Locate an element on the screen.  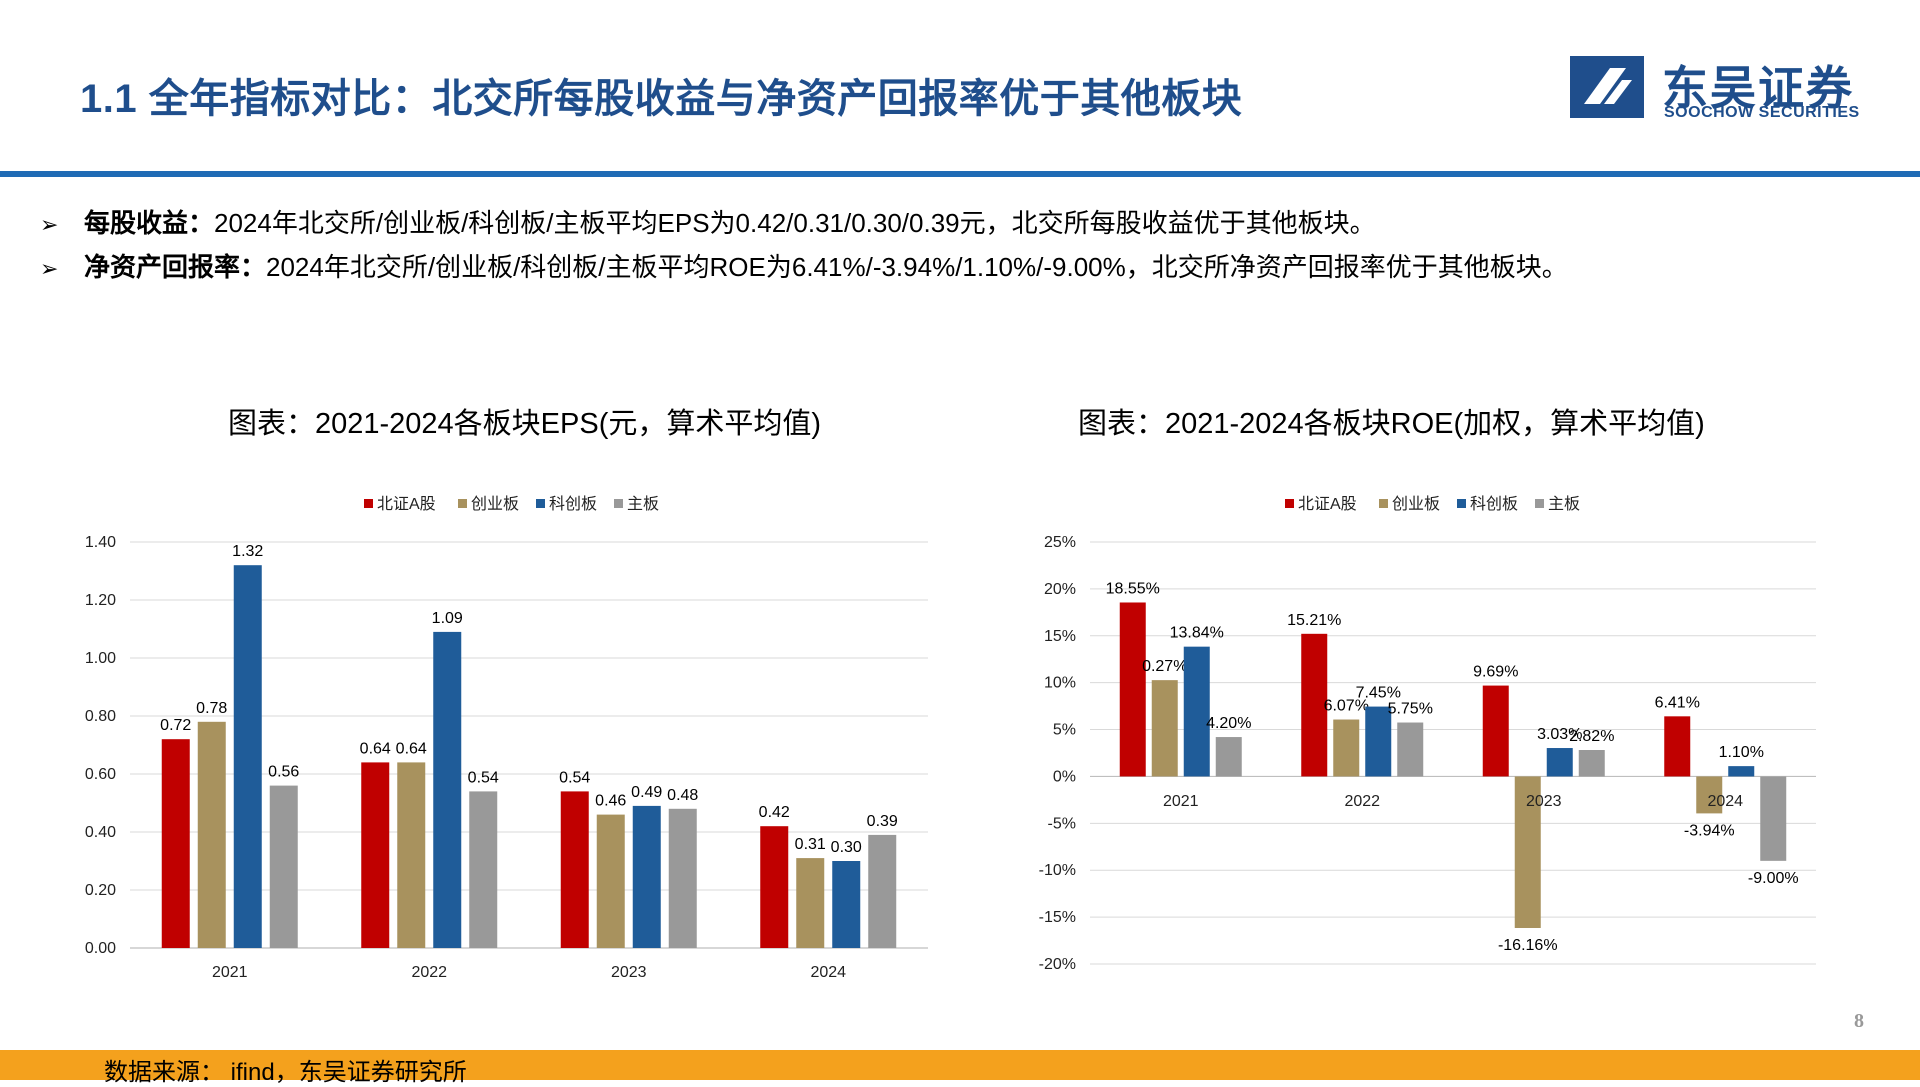
eps-bar-gem-2023 is located at coordinates (610, 881).